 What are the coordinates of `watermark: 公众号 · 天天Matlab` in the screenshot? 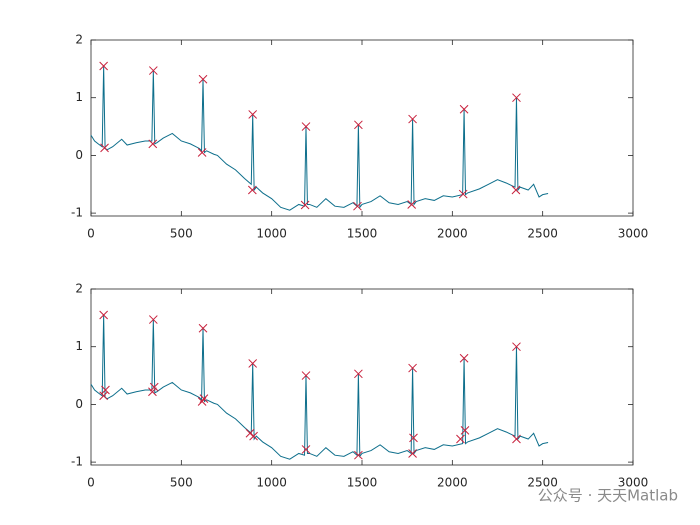 It's located at (608, 496).